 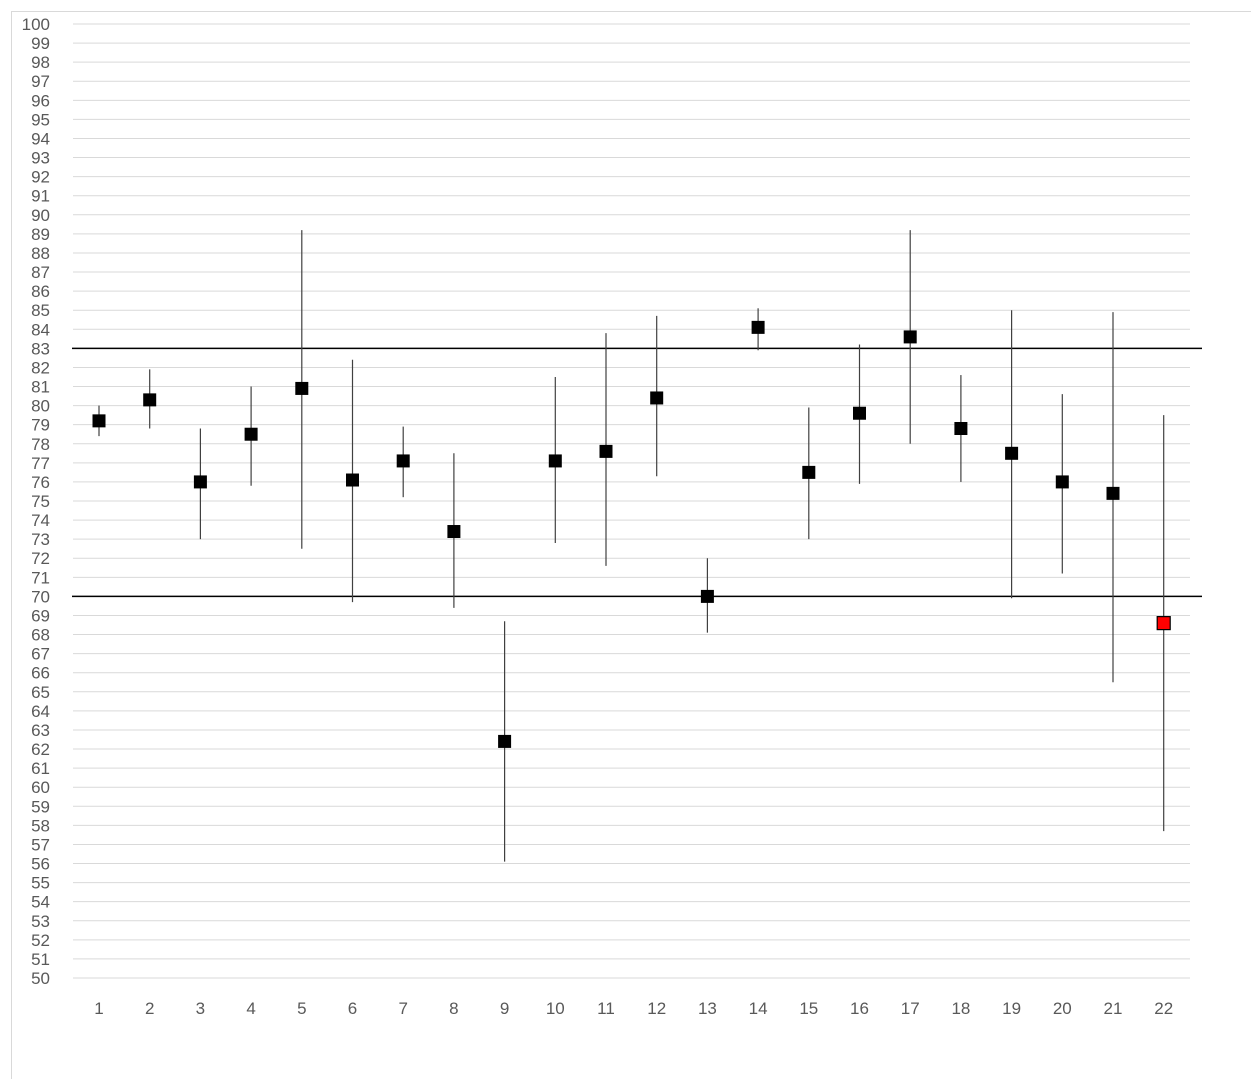 What do you see at coordinates (707, 1008) in the screenshot?
I see `x-tick-label: 13` at bounding box center [707, 1008].